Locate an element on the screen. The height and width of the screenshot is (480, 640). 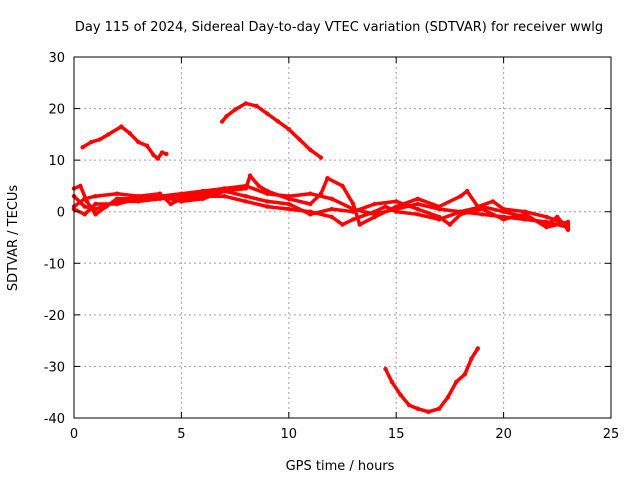
series-arc-low is located at coordinates (431, 380).